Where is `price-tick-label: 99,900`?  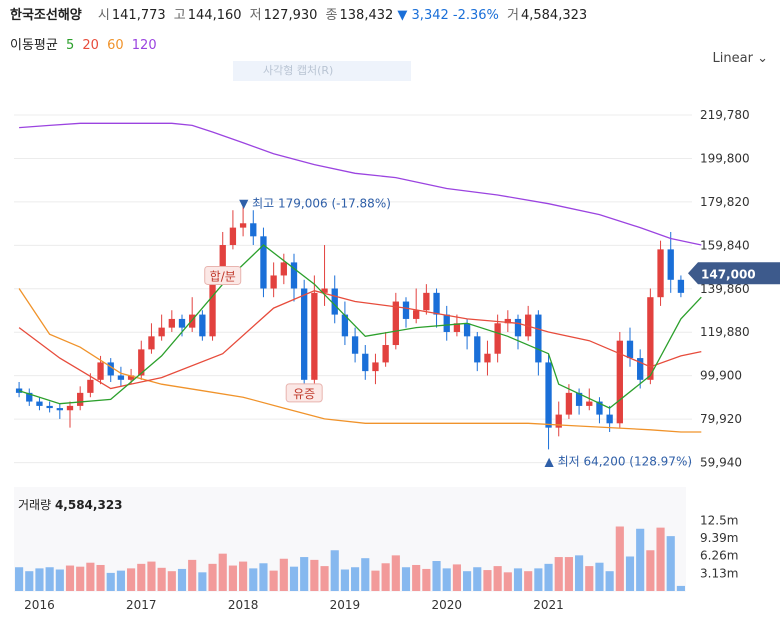 price-tick-label: 99,900 is located at coordinates (721, 376).